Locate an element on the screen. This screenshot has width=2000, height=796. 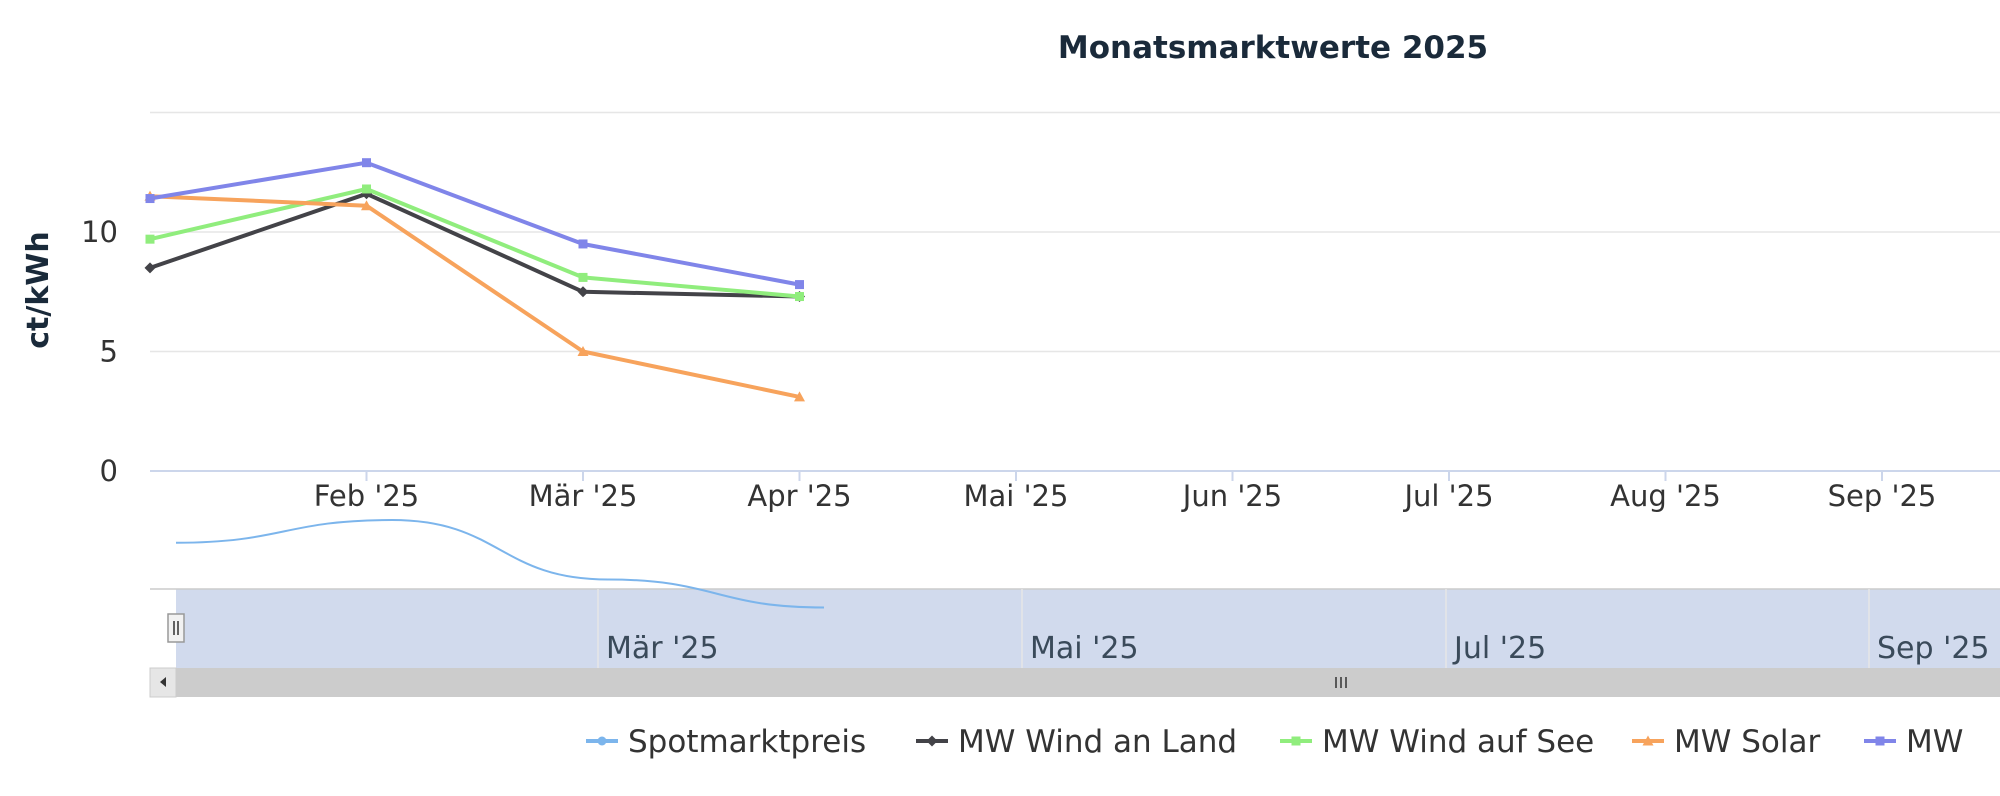
legend-item-mw-solar: MW Solar is located at coordinates (1726, 742).